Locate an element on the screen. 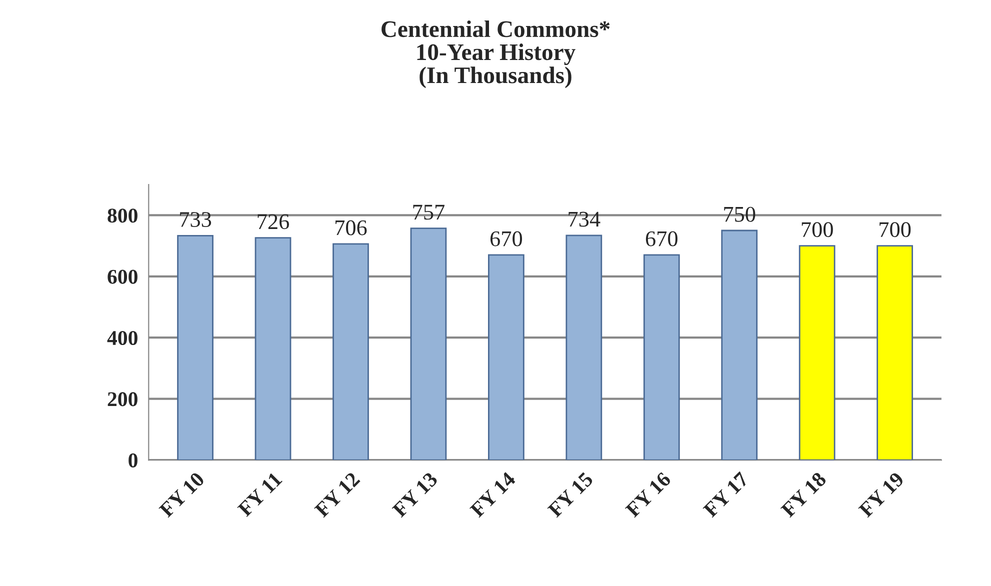 The height and width of the screenshot is (586, 991). x-tick-label: FY 18 is located at coordinates (803, 494).